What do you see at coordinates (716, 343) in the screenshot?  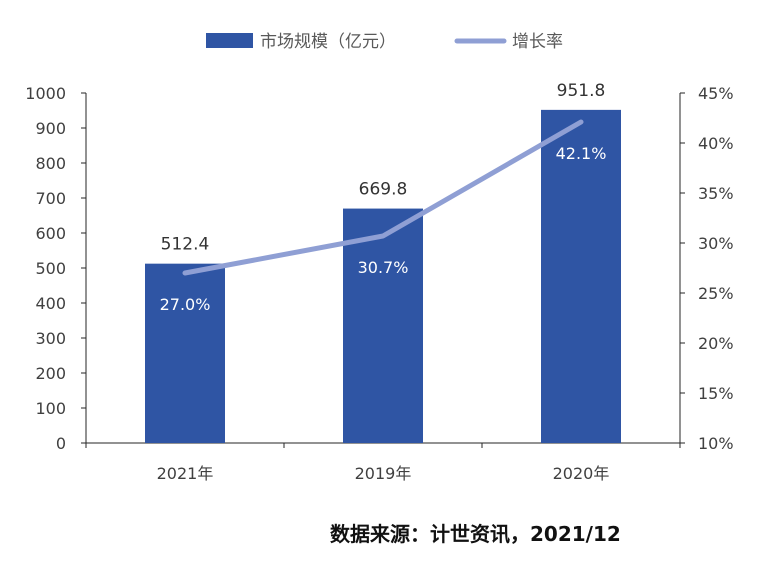 I see `y-right-tick-label: 20%` at bounding box center [716, 343].